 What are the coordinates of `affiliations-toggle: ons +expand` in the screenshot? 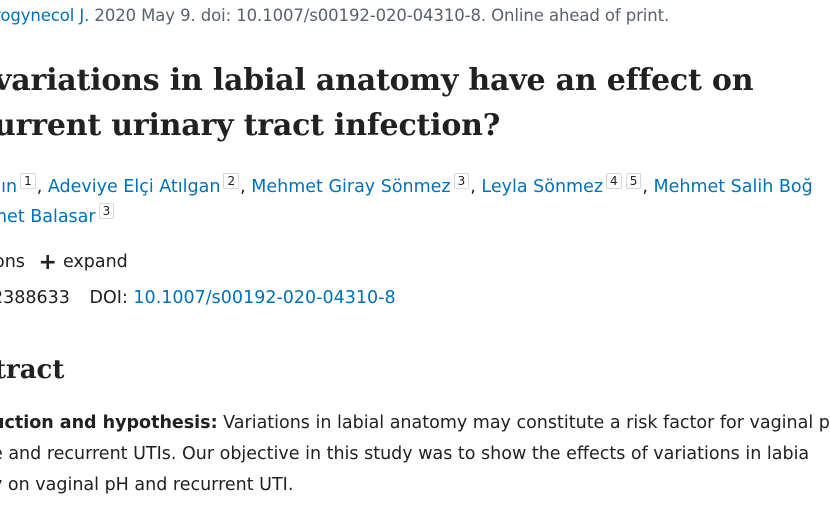 It's located at (64, 262).